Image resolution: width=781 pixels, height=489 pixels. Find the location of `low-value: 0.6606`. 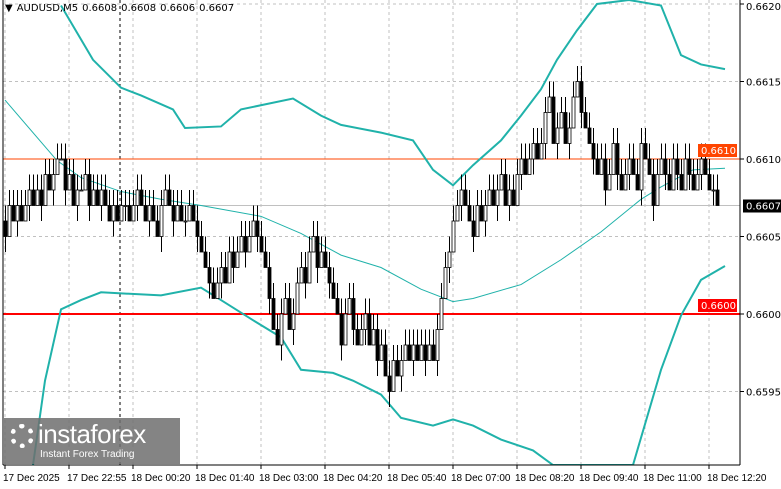

low-value: 0.6606 is located at coordinates (178, 8).